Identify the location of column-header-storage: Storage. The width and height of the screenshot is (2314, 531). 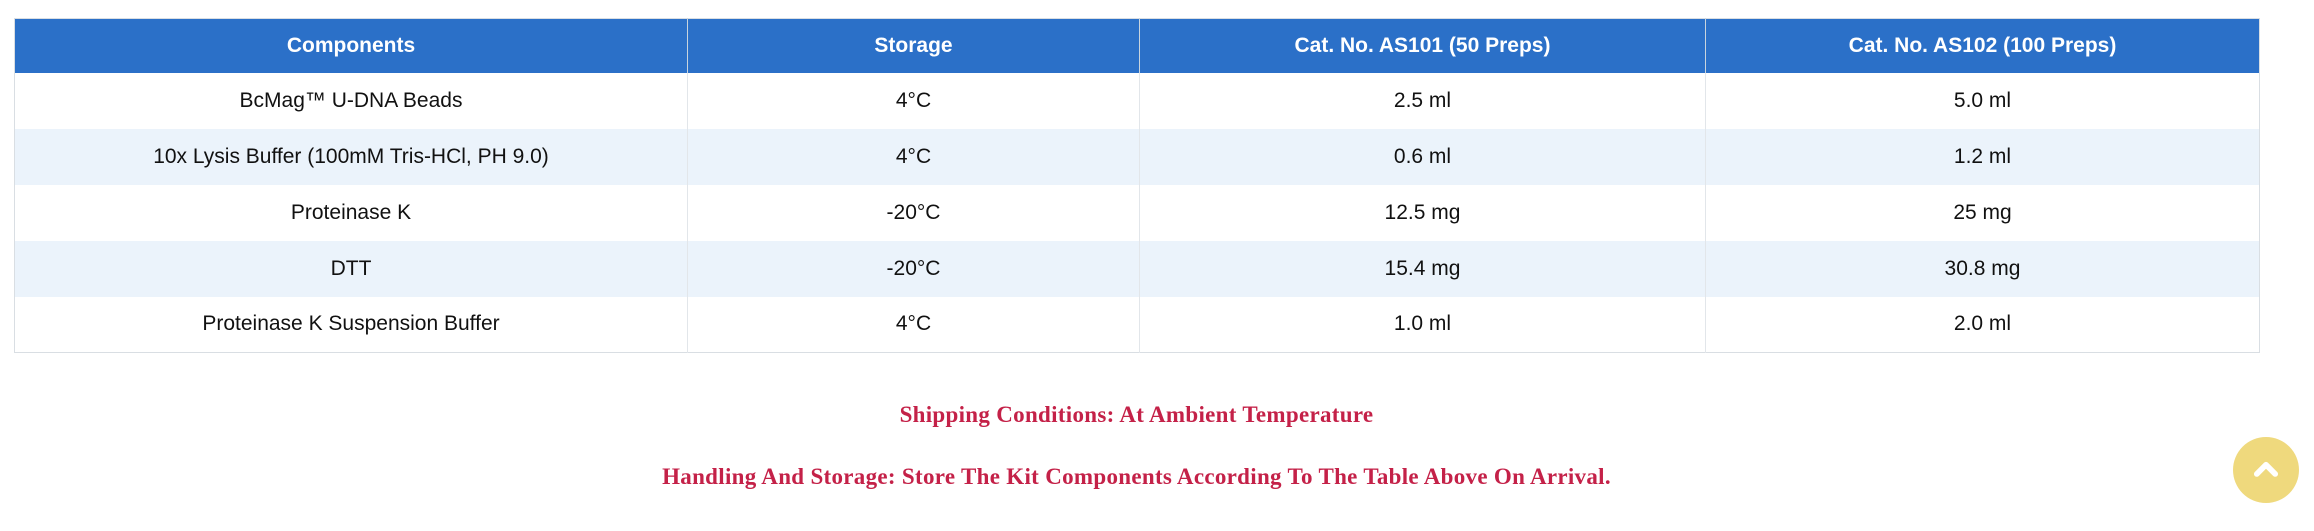
(913, 45).